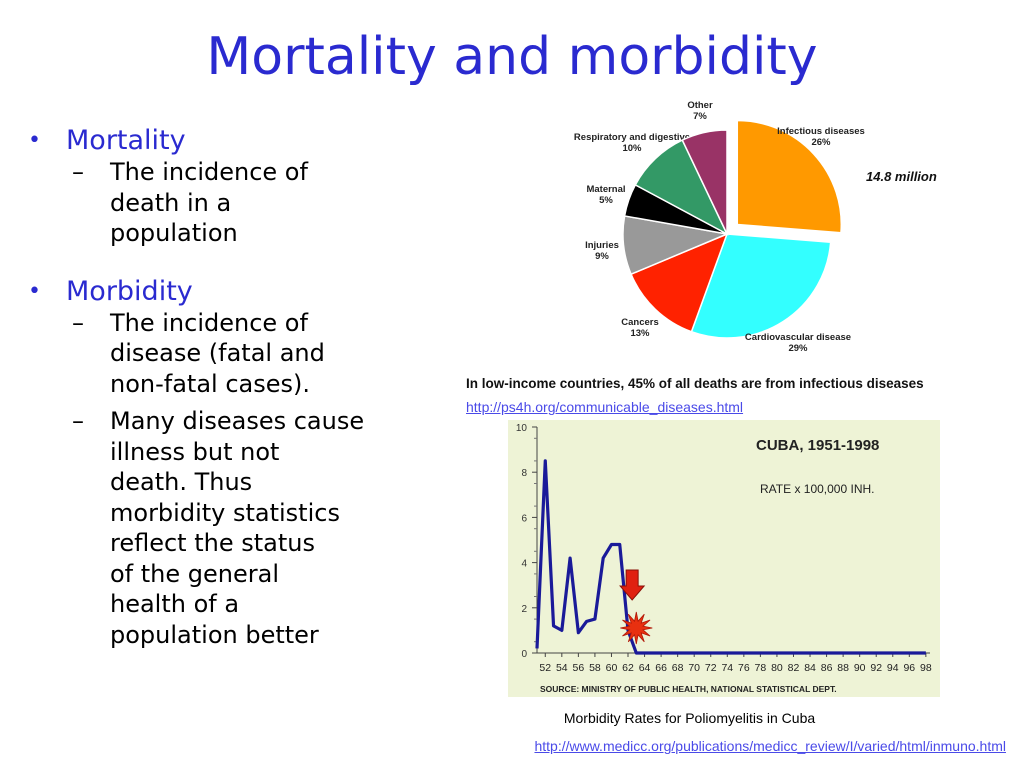  What do you see at coordinates (711, 668) in the screenshot?
I see `x-tick-label: 72` at bounding box center [711, 668].